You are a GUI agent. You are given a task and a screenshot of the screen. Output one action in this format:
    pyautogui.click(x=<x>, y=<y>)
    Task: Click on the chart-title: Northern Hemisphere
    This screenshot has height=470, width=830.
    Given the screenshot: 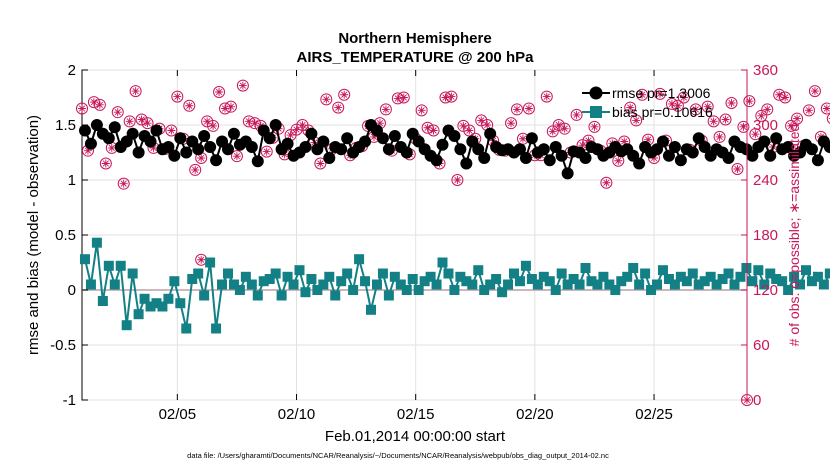 What is the action you would take?
    pyautogui.click(x=414, y=38)
    